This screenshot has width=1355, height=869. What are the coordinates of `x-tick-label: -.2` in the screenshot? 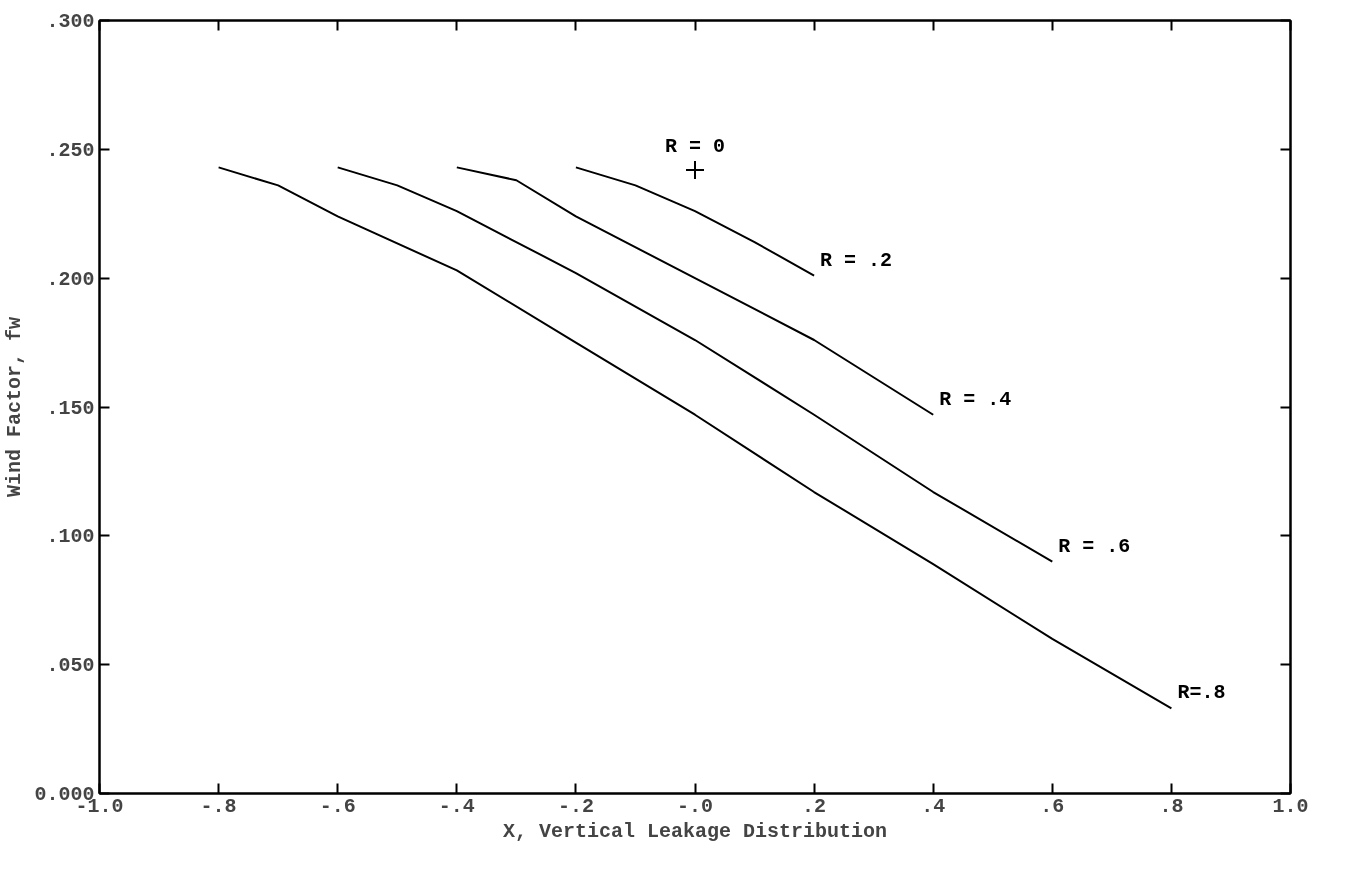 It's located at (575, 806).